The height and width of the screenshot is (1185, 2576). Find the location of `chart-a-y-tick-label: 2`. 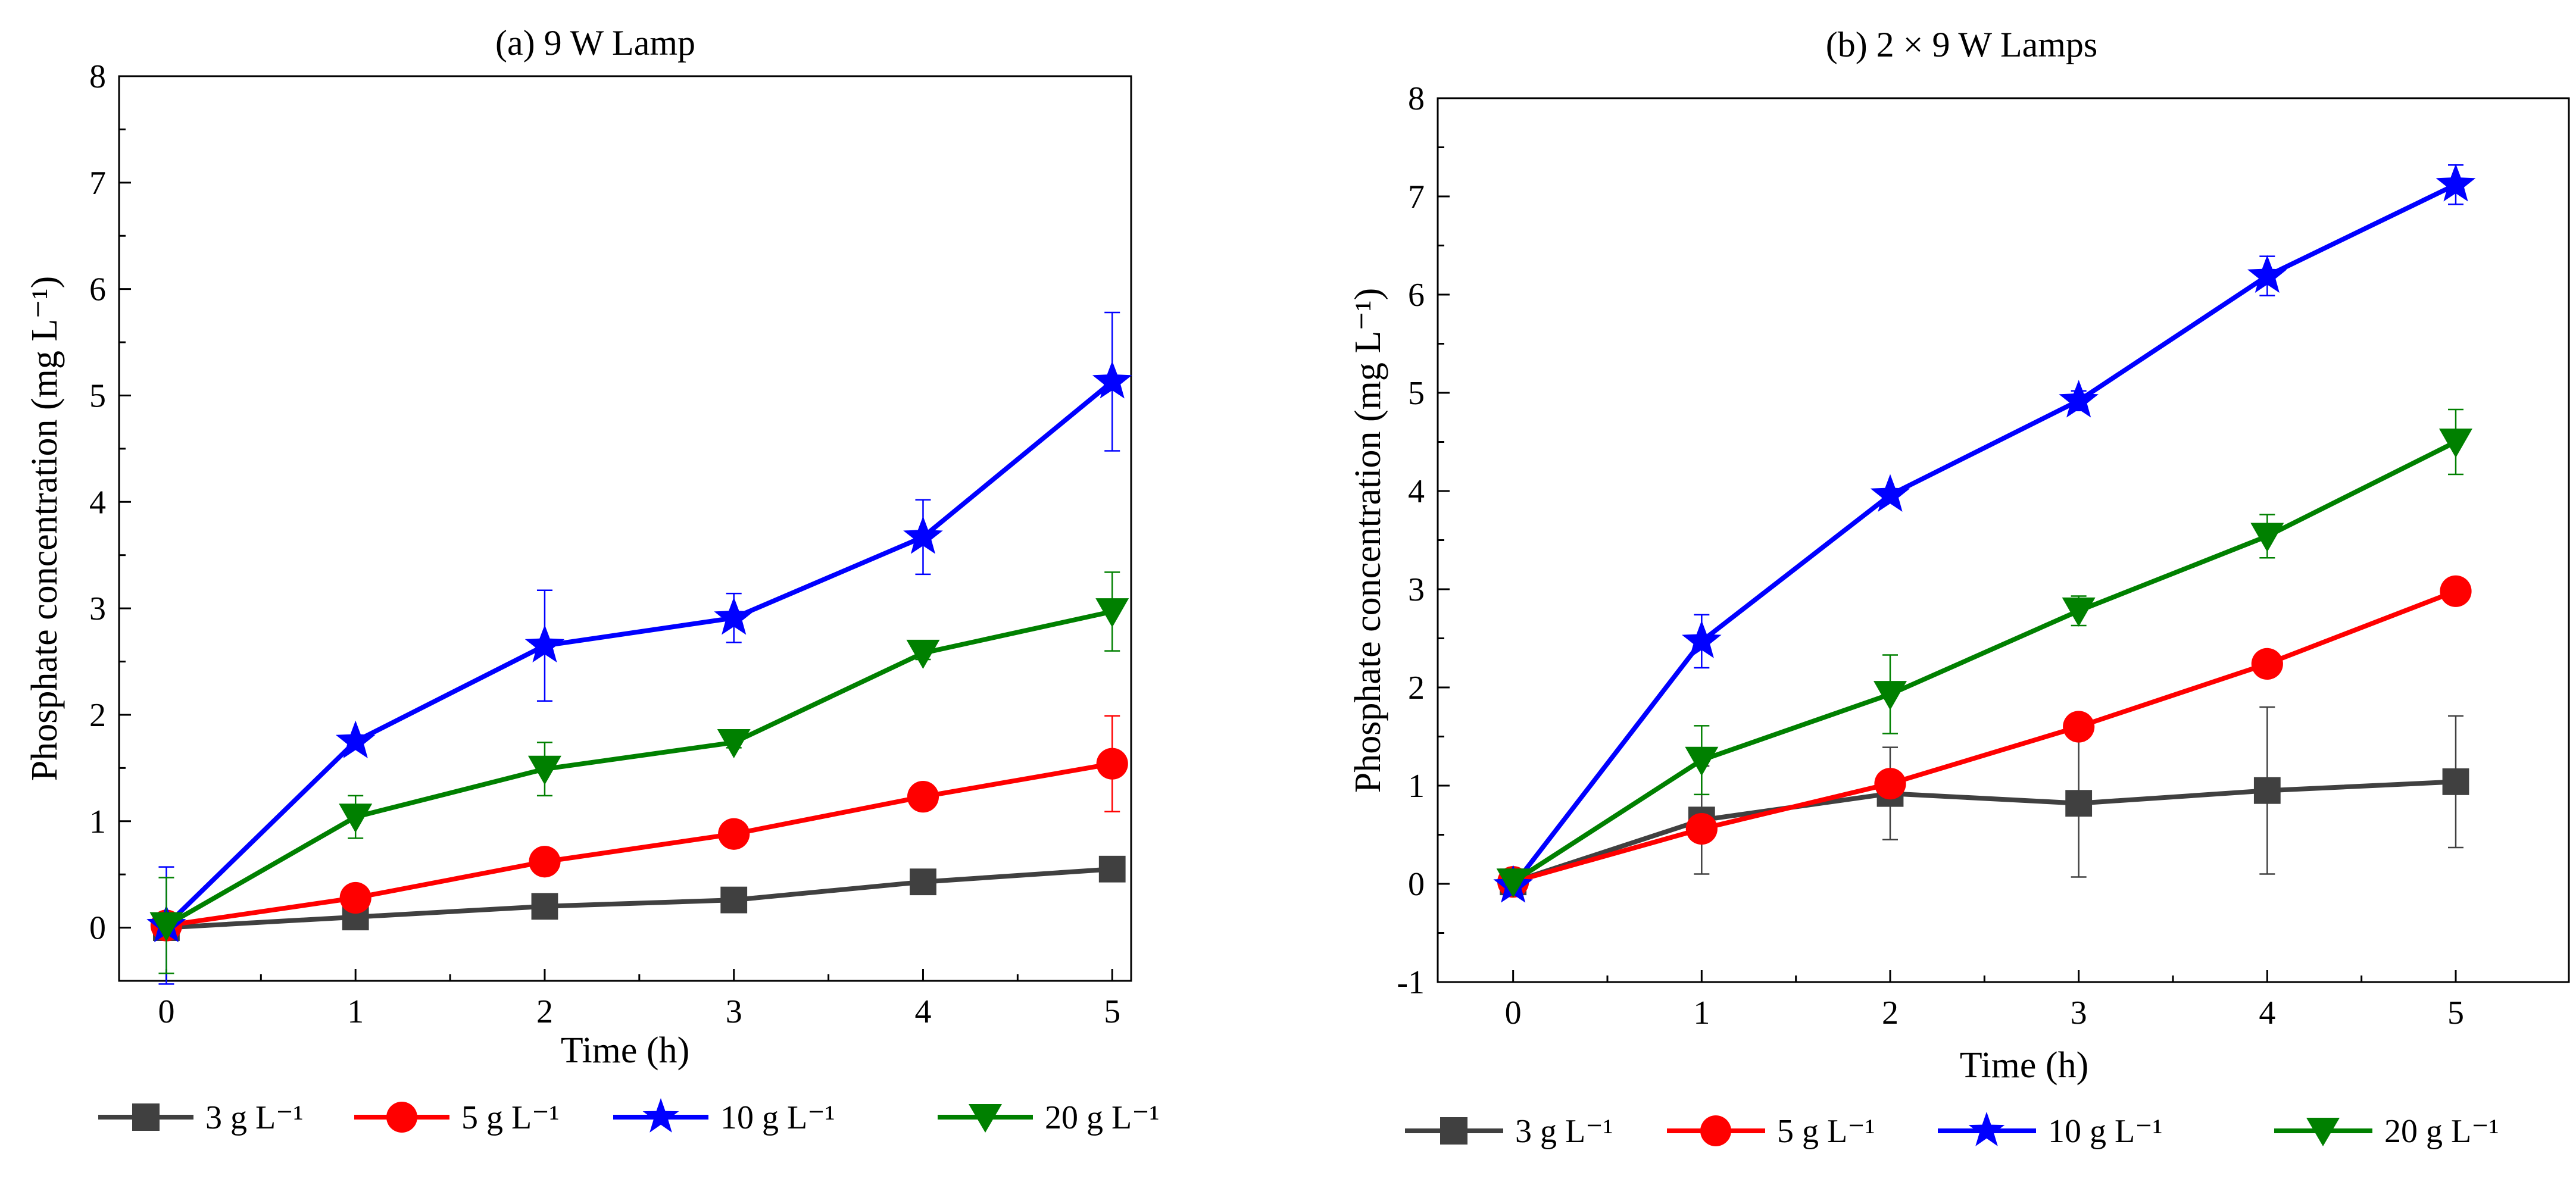

chart-a-y-tick-label: 2 is located at coordinates (97, 715).